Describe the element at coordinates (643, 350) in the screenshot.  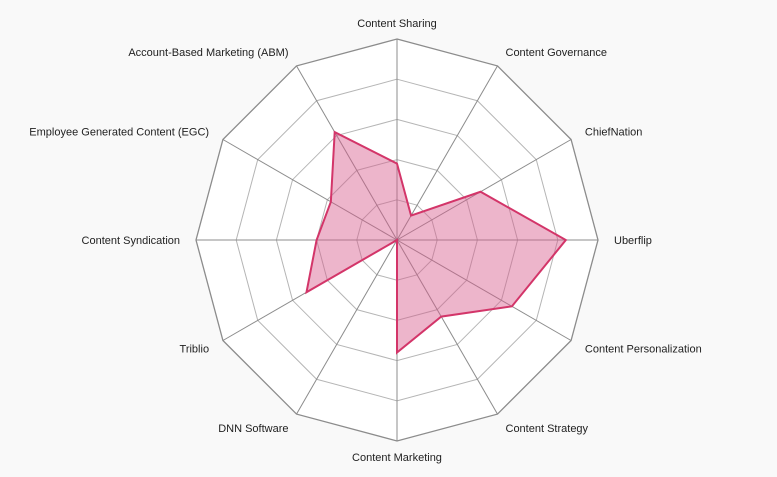
I see `axis-label-5: Content Personalization` at that location.